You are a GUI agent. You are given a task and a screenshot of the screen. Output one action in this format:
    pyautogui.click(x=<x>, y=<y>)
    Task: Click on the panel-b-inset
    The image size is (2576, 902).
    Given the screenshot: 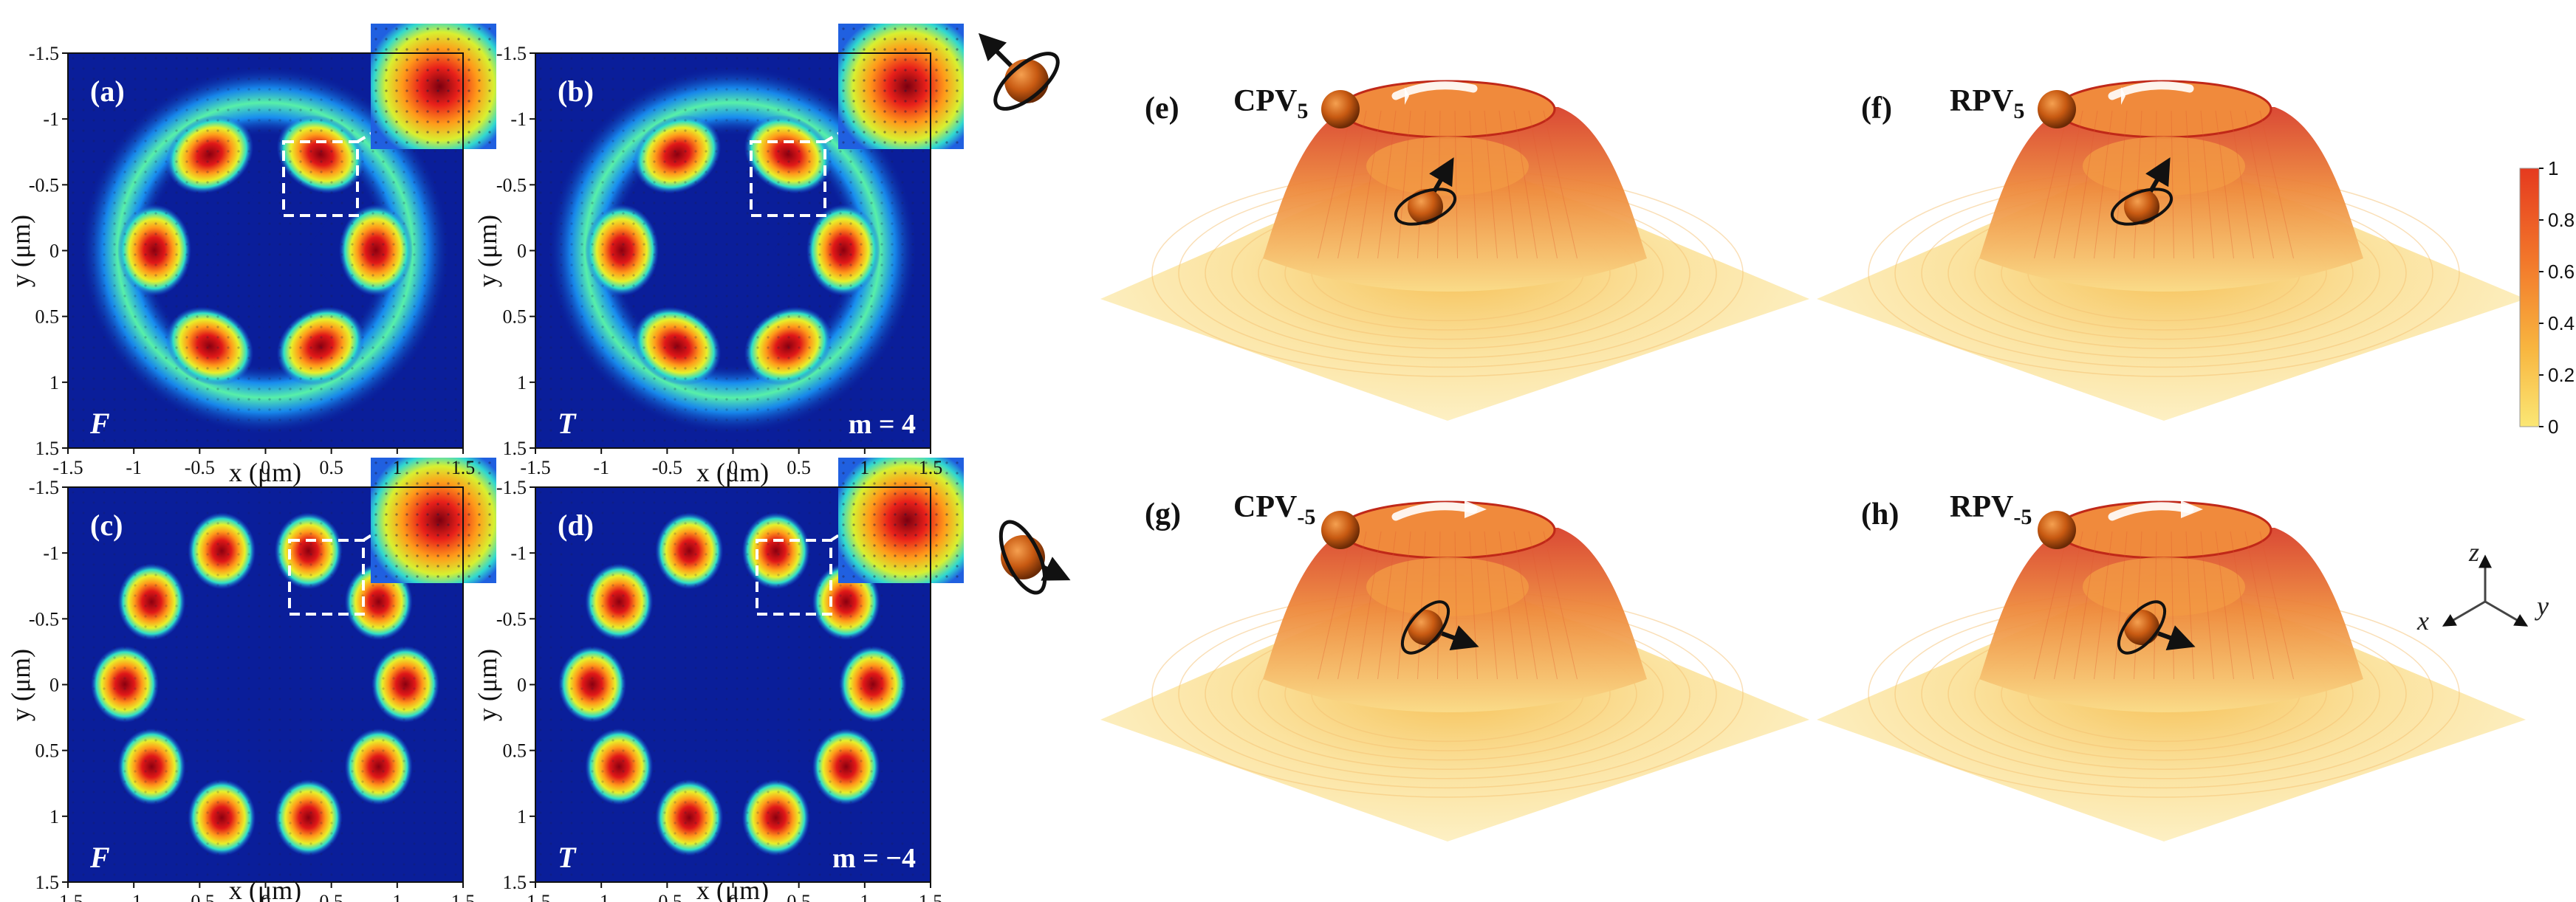 What is the action you would take?
    pyautogui.click(x=901, y=86)
    